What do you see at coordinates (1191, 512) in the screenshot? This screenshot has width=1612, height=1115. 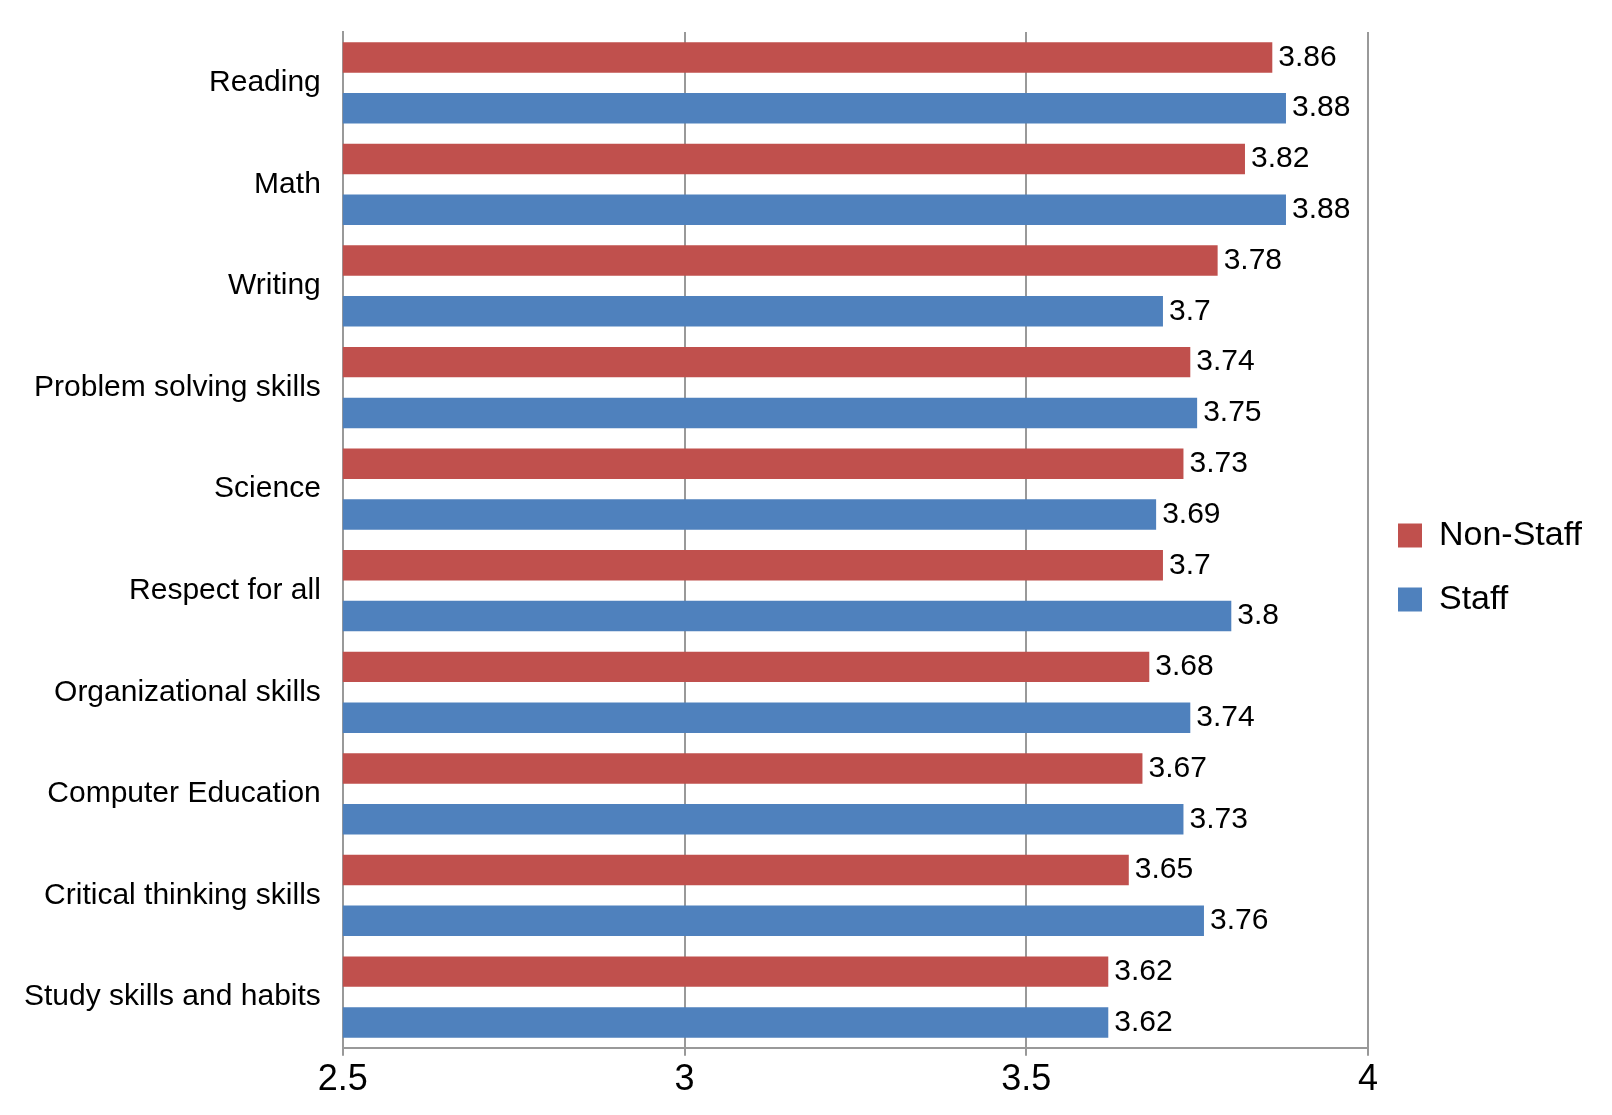 I see `data-label: 3.69` at bounding box center [1191, 512].